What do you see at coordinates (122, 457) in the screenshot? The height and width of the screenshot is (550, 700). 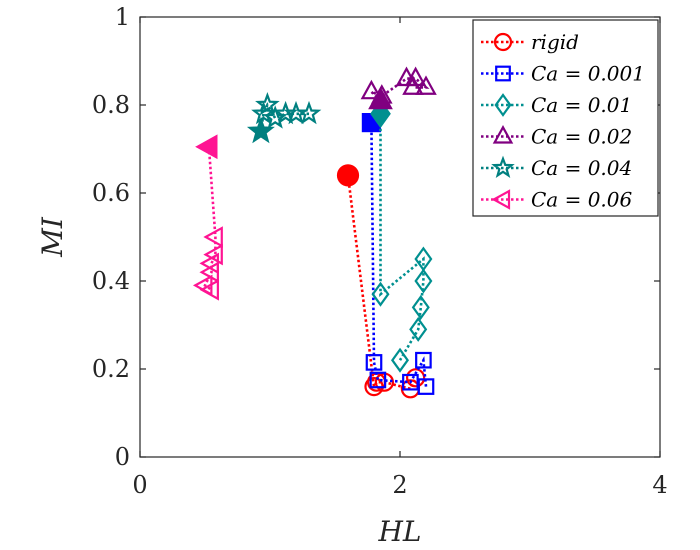 I see `y-tick-label: 0` at bounding box center [122, 457].